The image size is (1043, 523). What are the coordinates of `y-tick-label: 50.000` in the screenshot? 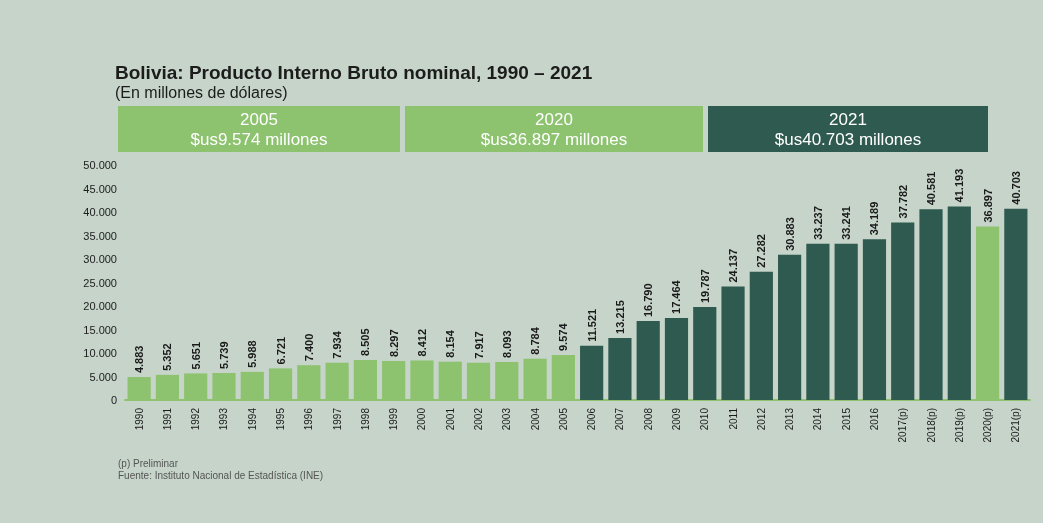 It's located at (100, 165).